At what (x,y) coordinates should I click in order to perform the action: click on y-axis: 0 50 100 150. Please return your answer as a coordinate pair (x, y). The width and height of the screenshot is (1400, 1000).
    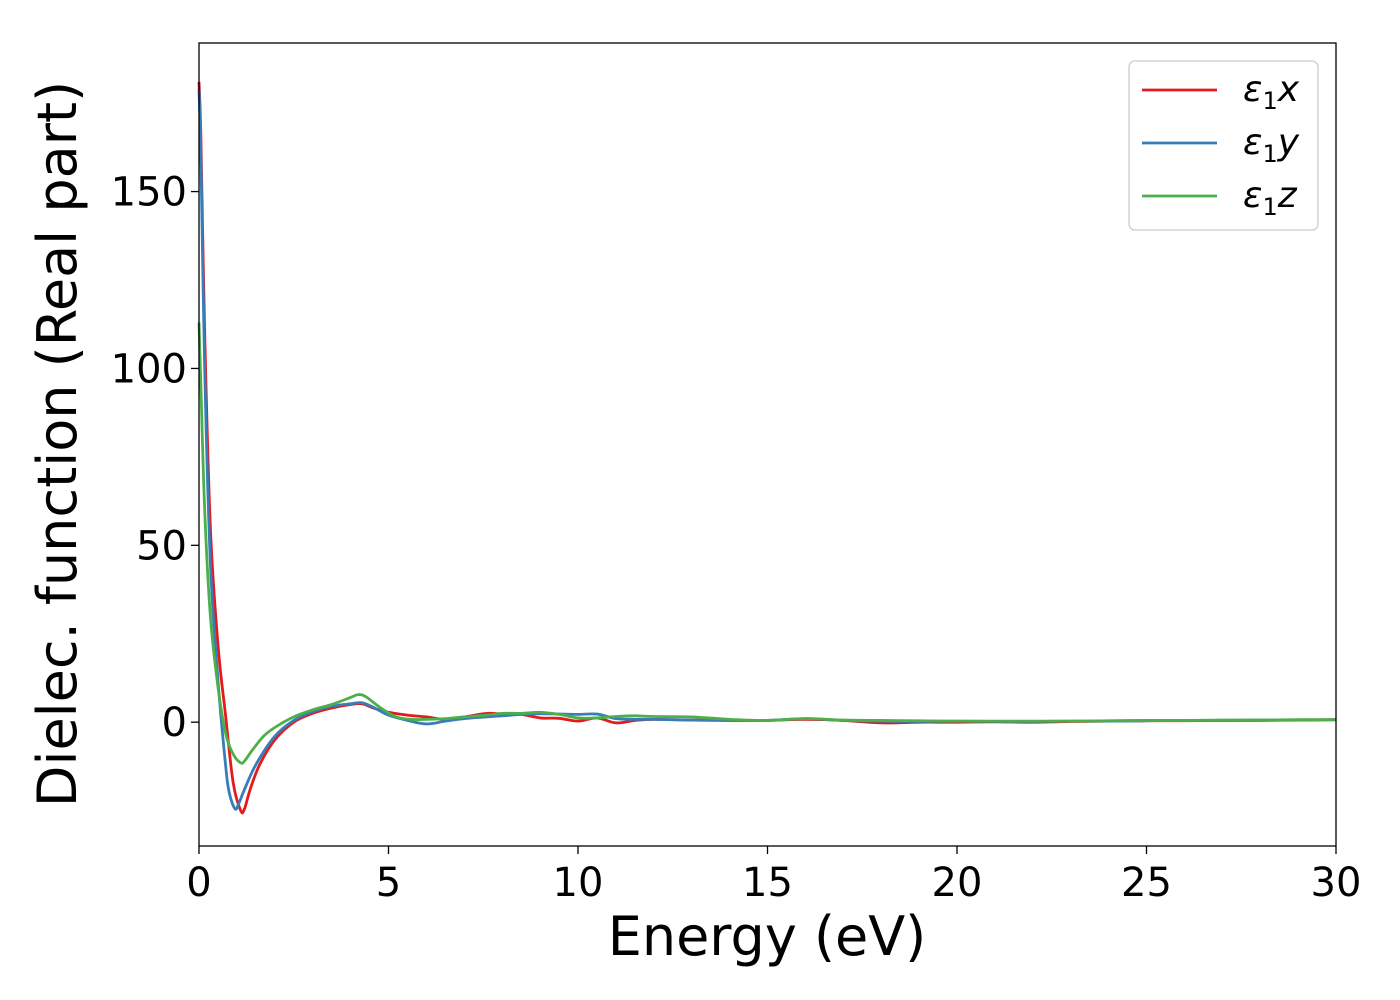
    Looking at the image, I should click on (155, 458).